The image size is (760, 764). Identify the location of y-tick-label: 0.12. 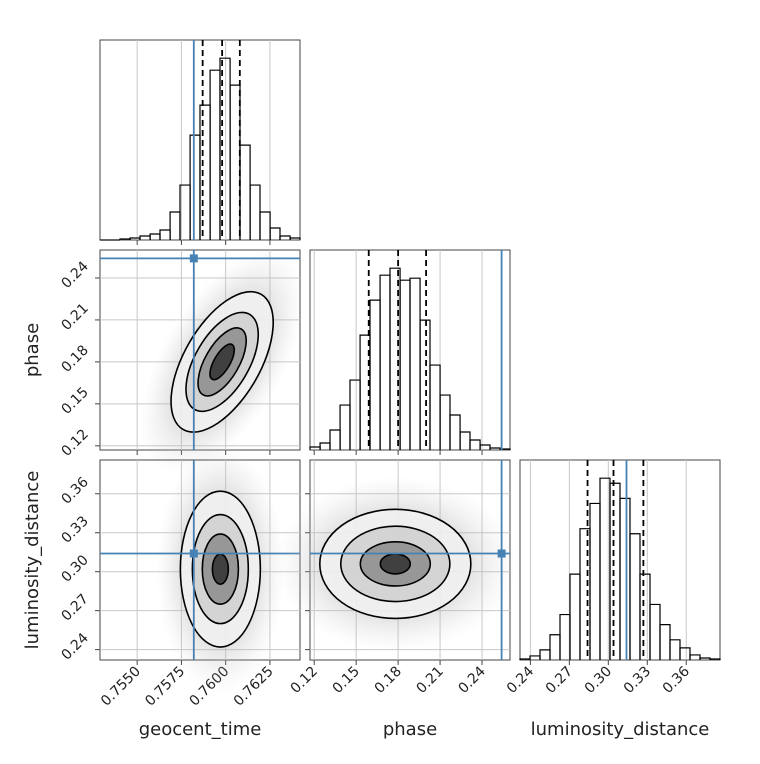
(74, 442).